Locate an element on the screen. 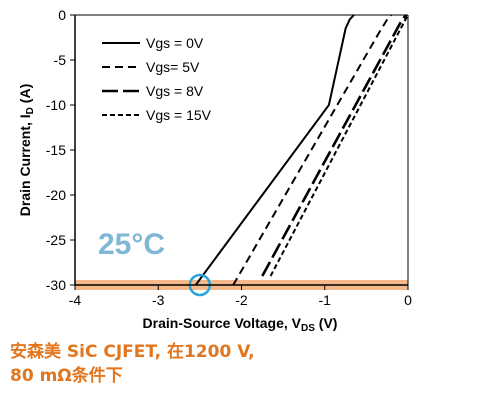 The image size is (478, 410). y-tick-label: -5 is located at coordinates (60, 60).